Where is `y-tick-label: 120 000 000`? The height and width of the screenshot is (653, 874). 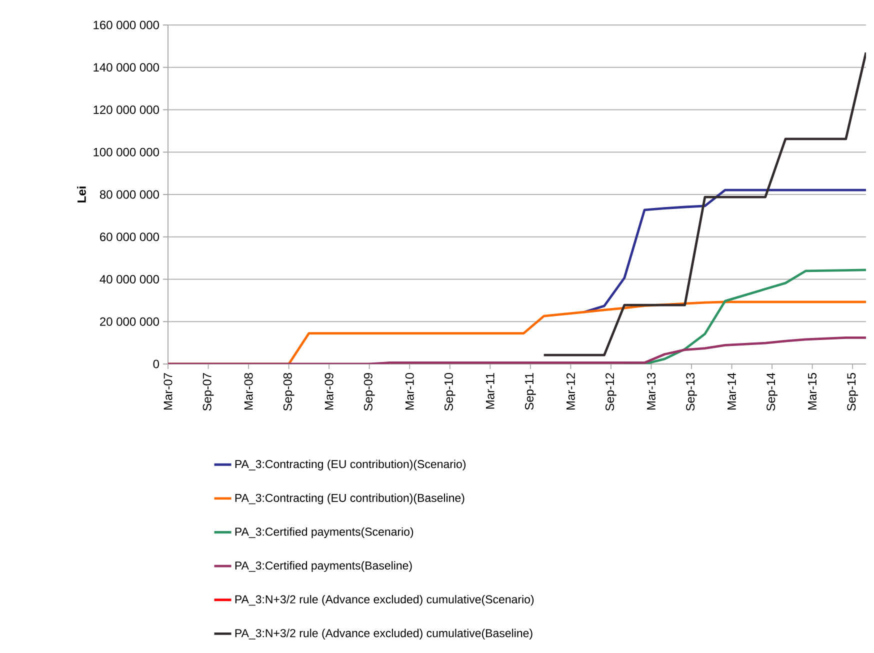 y-tick-label: 120 000 000 is located at coordinates (126, 110).